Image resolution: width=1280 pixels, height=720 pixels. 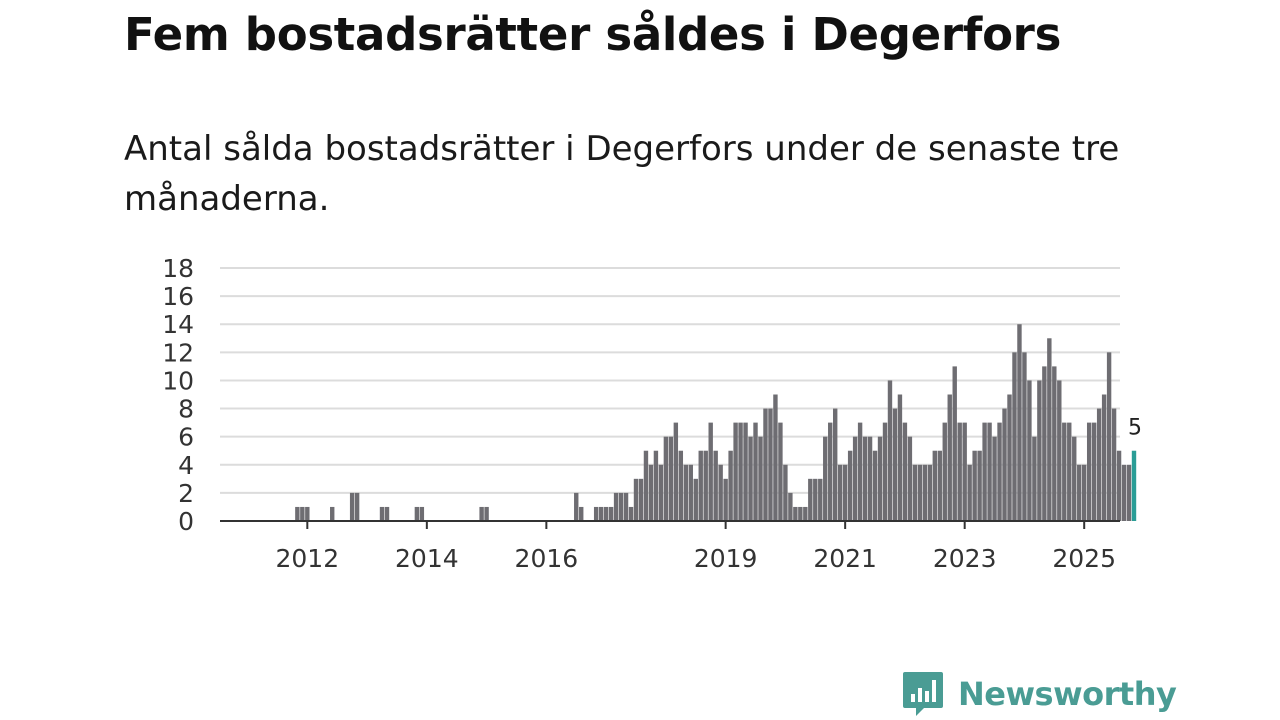 What do you see at coordinates (1084, 558) in the screenshot?
I see `x-tick-label: 2025` at bounding box center [1084, 558].